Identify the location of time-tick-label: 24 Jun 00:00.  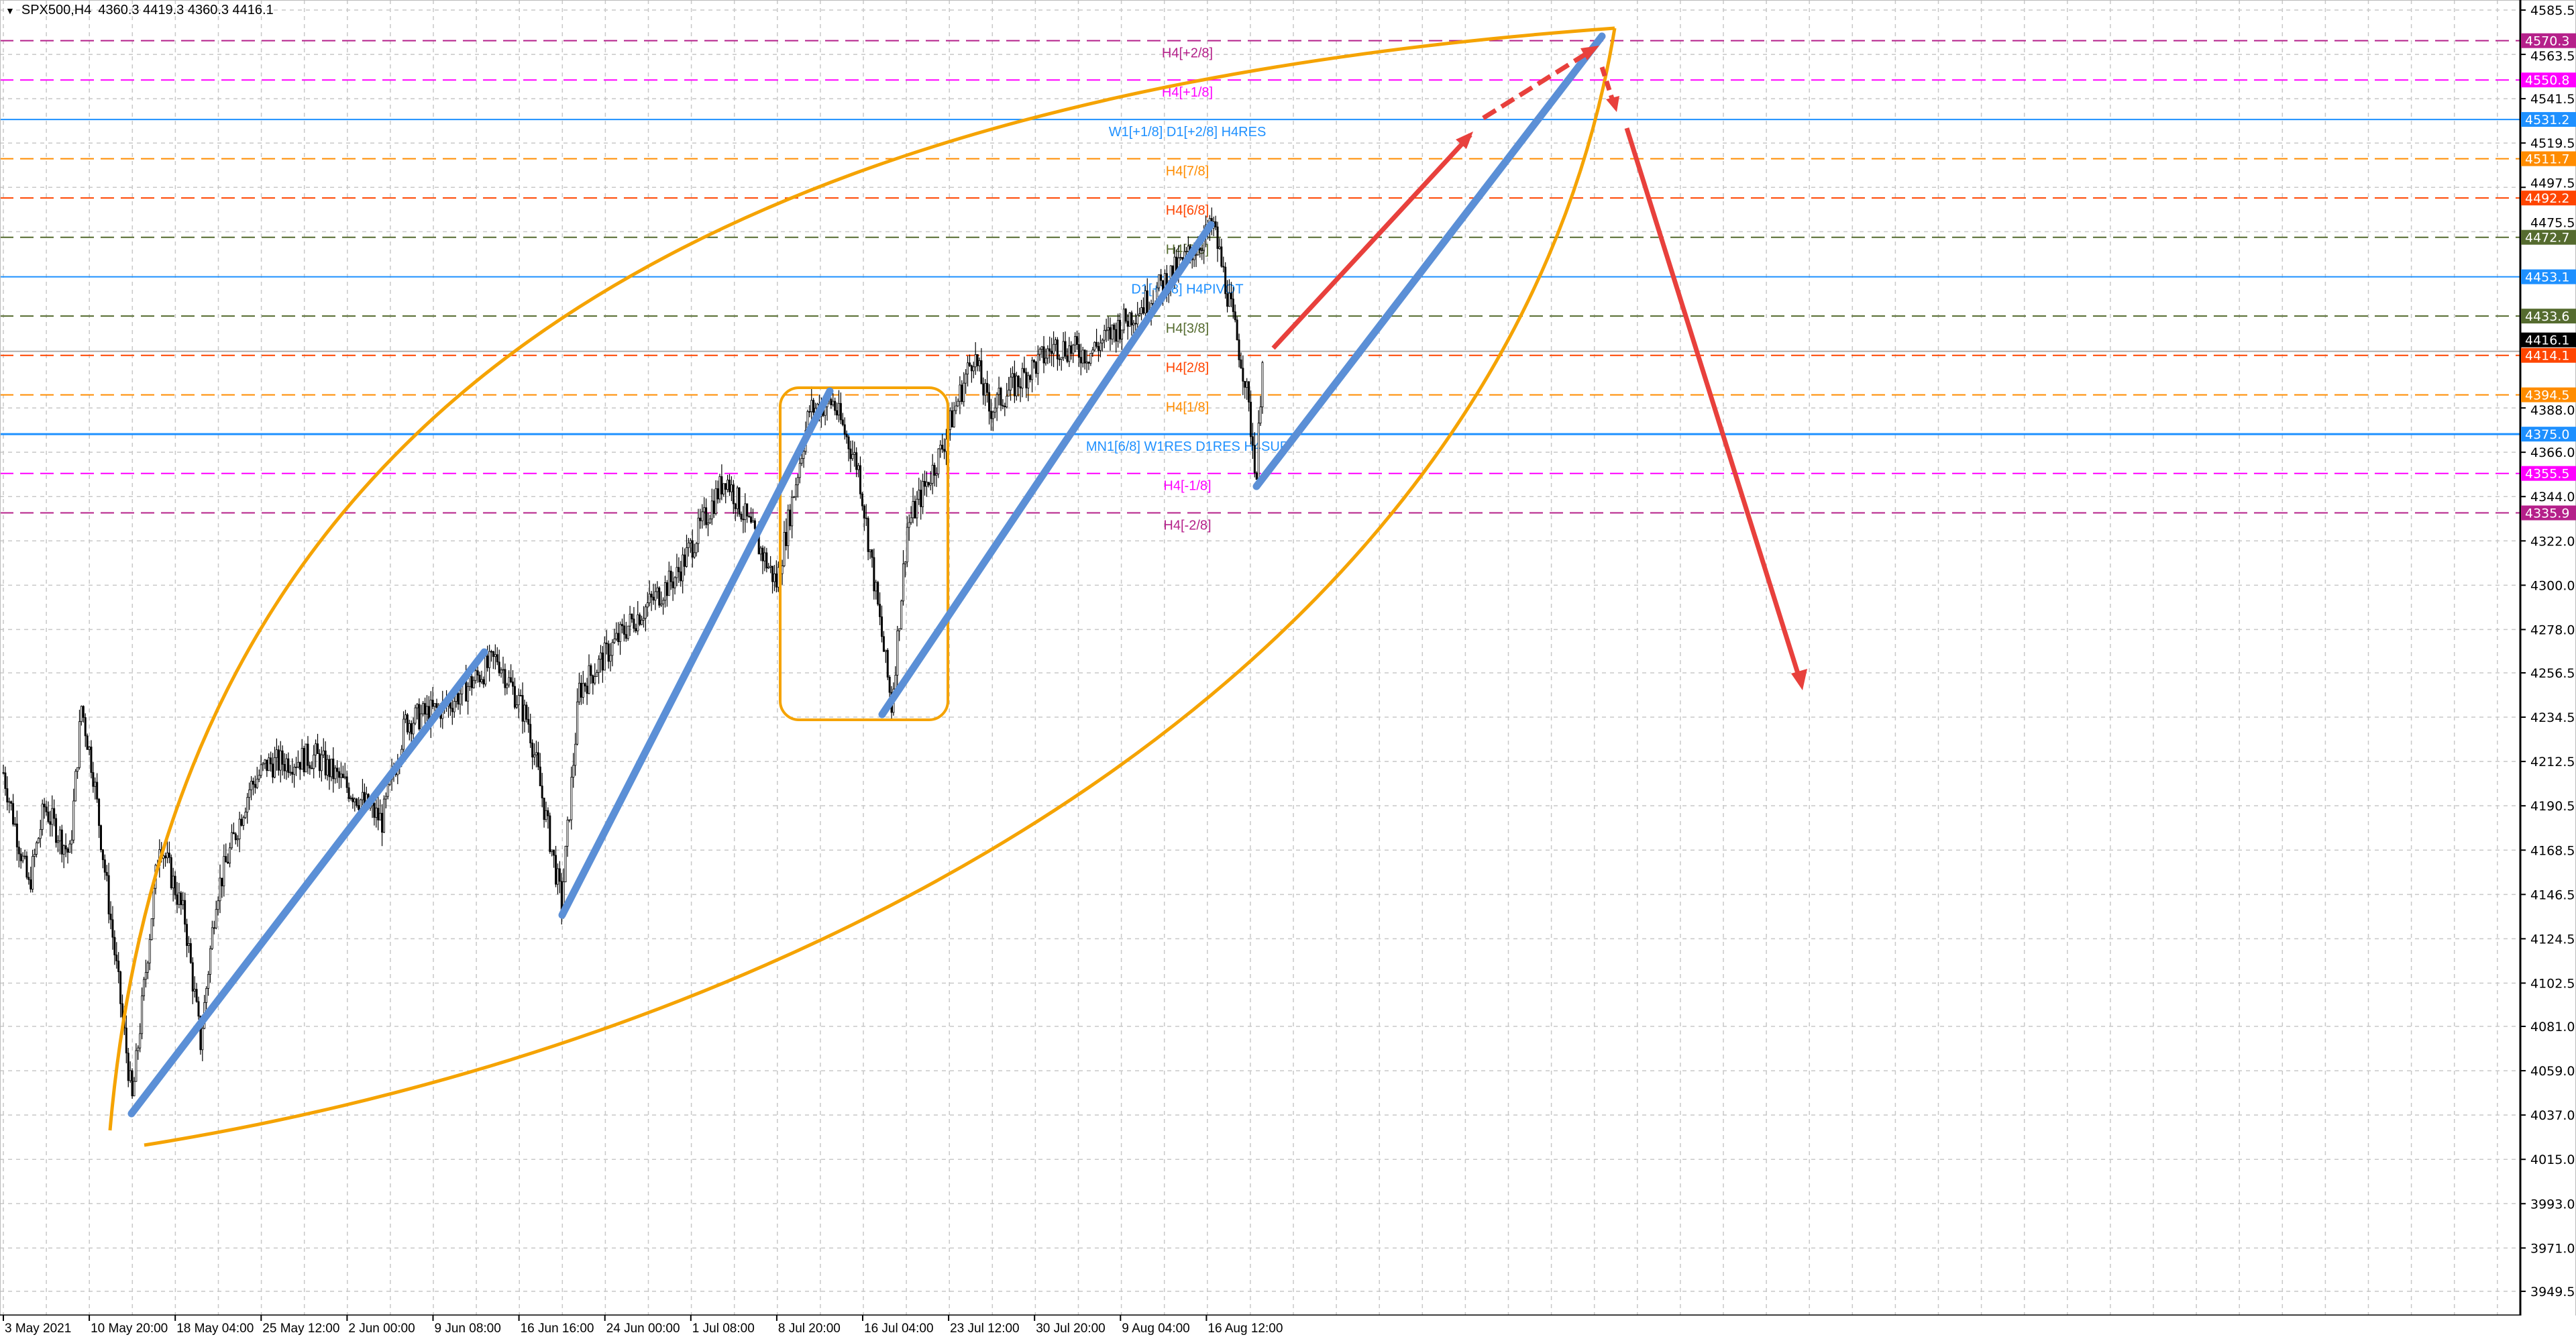
(643, 1329).